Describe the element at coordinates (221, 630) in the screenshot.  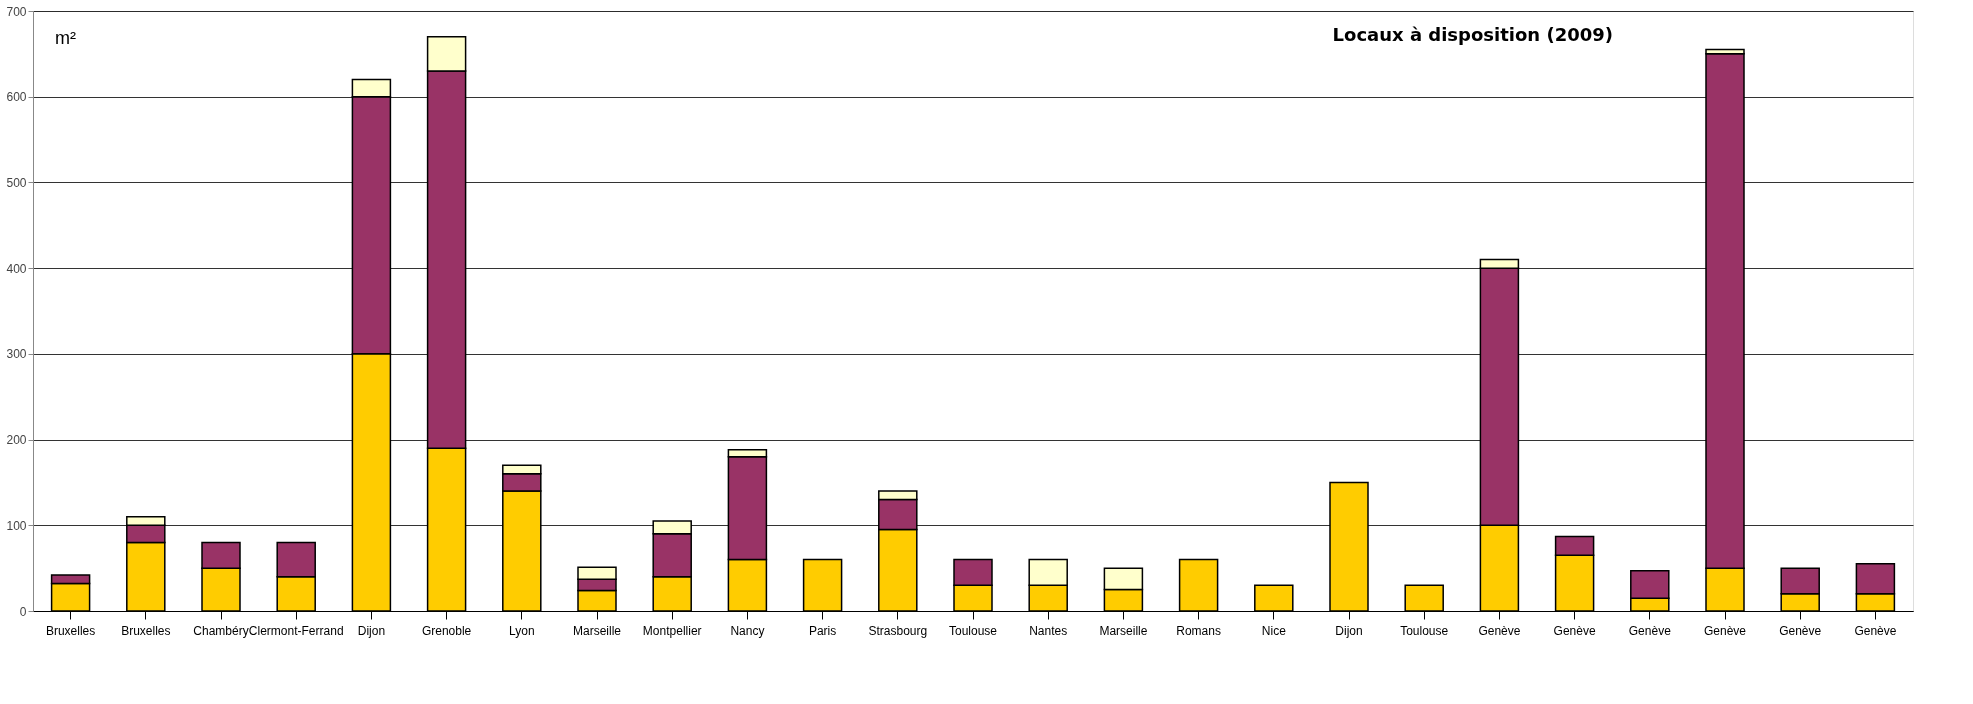
I see `x-tick-label: Chambéry` at that location.